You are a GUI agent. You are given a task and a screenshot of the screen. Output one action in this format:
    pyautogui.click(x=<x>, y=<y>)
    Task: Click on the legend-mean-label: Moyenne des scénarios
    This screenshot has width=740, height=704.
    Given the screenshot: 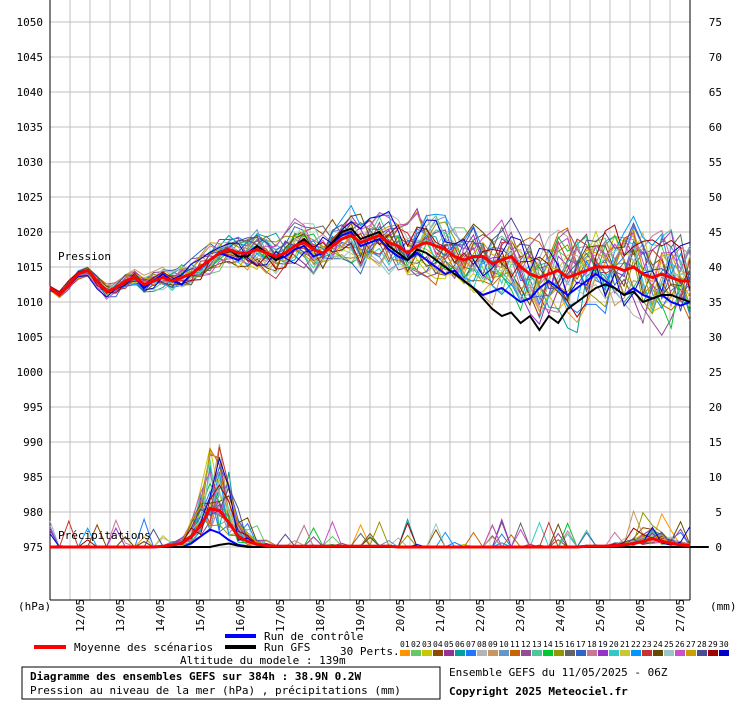 What is the action you would take?
    pyautogui.click(x=143, y=647)
    